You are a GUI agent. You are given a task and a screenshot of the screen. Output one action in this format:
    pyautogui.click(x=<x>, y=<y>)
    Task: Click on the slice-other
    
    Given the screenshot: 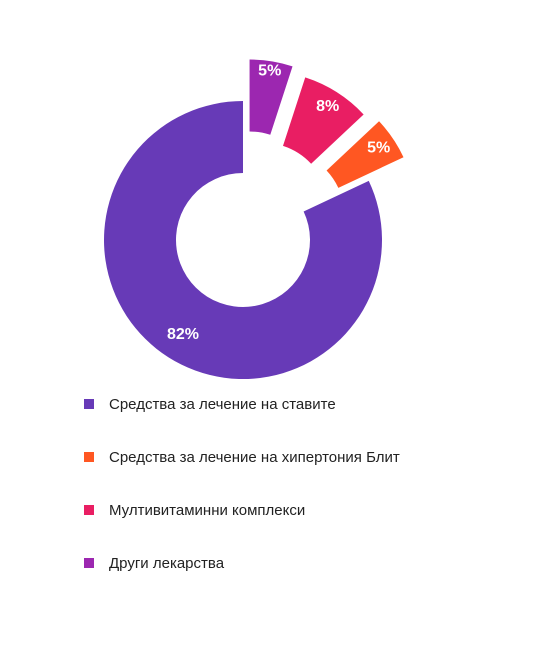 What is the action you would take?
    pyautogui.click(x=271, y=97)
    